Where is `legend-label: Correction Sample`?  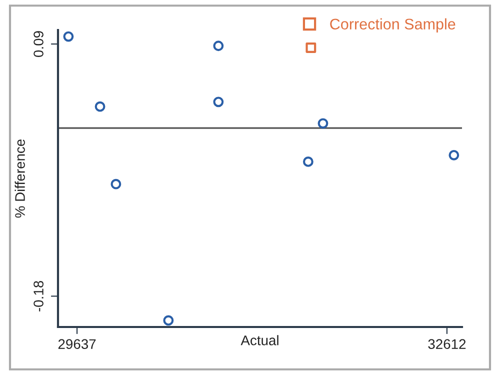 legend-label: Correction Sample is located at coordinates (393, 25).